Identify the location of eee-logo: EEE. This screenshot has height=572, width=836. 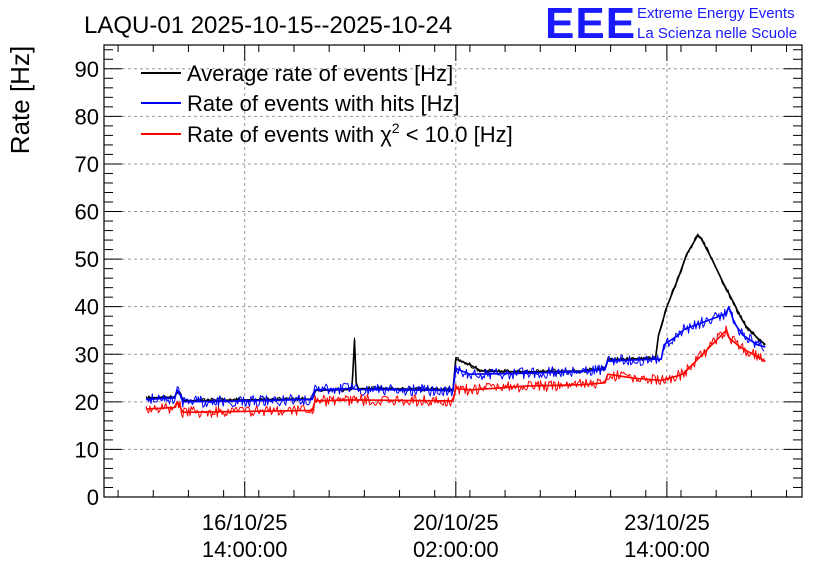
(591, 24).